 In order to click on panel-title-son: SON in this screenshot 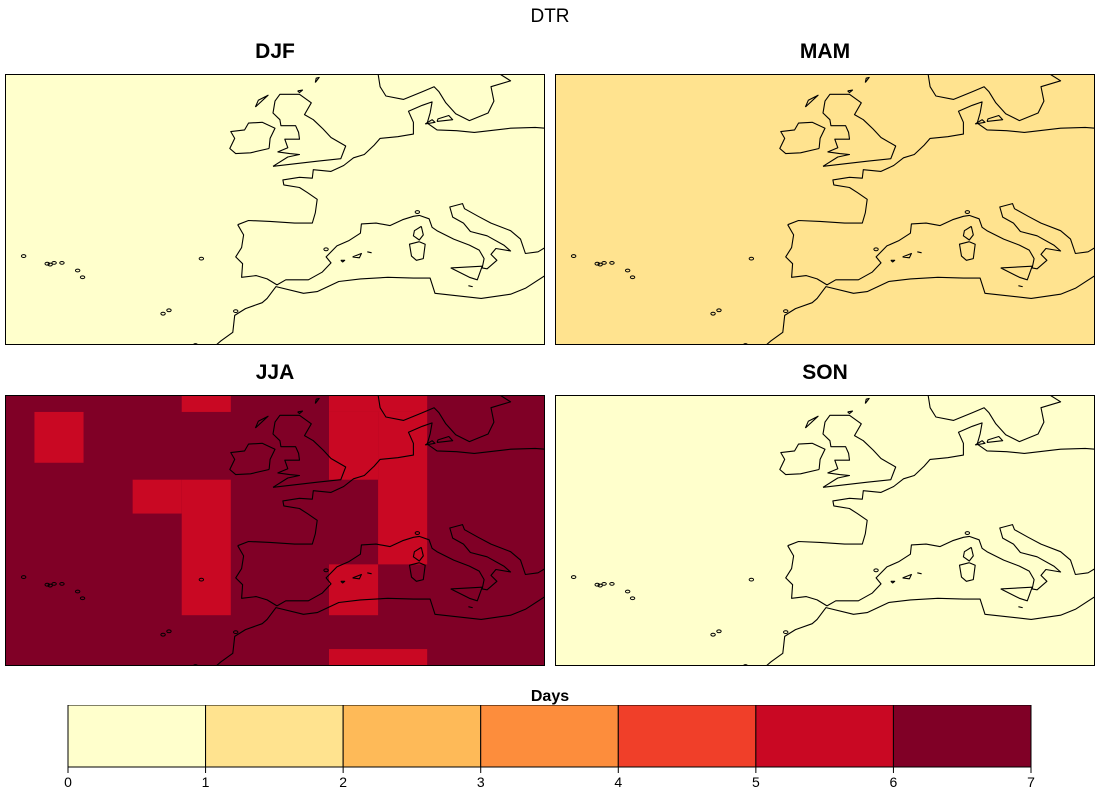, I will do `click(825, 372)`.